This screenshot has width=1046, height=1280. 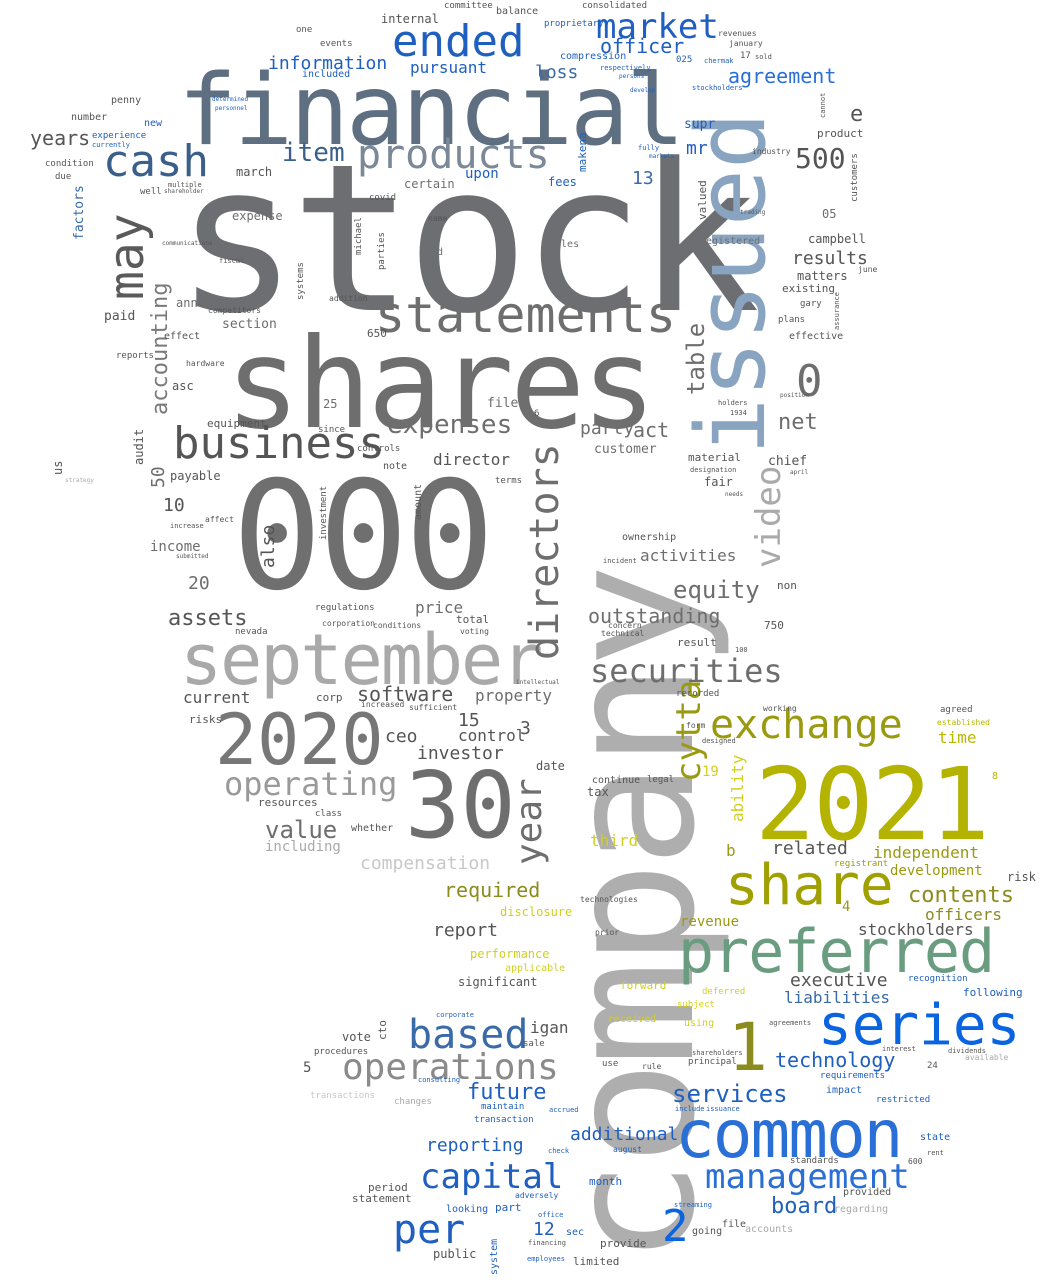 I want to click on word-covid: covid, so click(x=383, y=198).